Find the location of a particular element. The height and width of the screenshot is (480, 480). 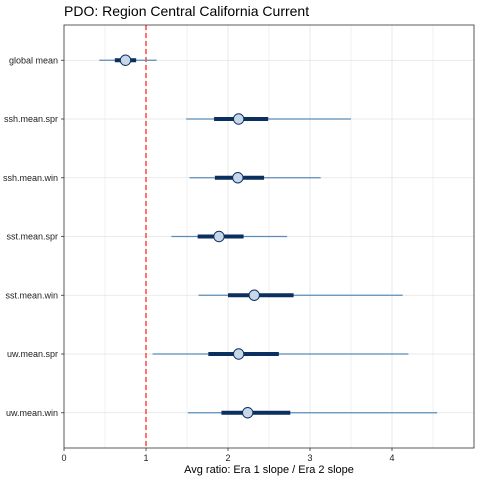

x-tick-label: 2 is located at coordinates (227, 458).